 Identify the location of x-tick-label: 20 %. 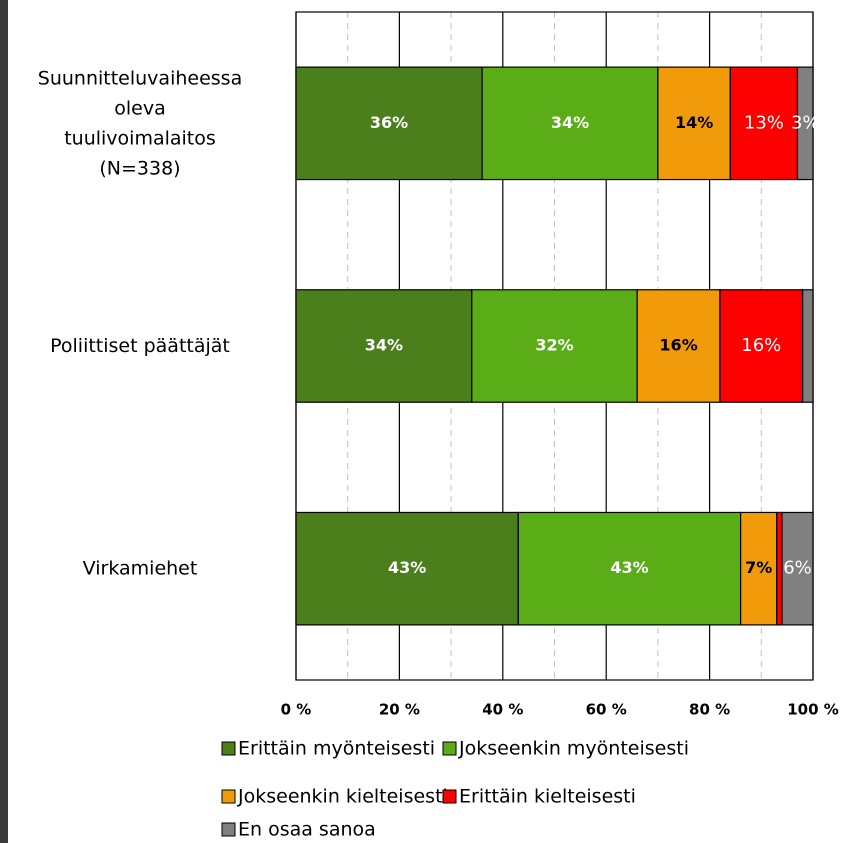
(399, 710).